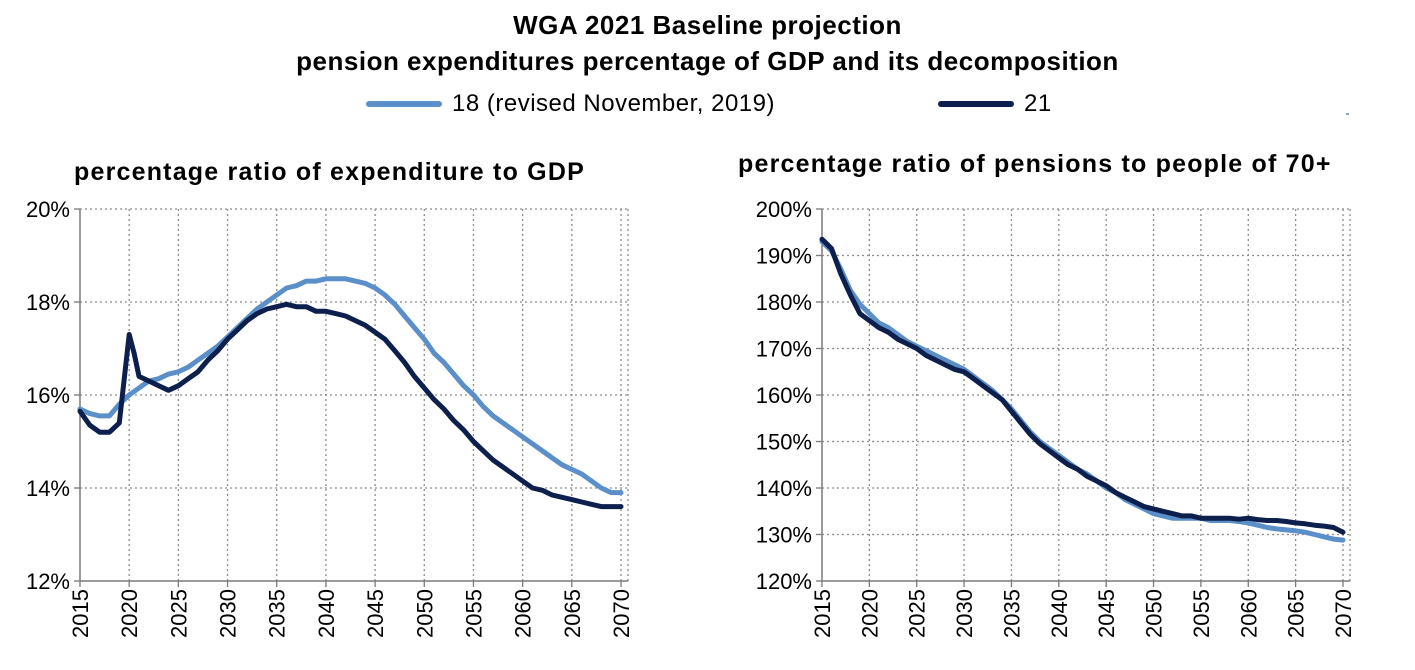 This screenshot has height=670, width=1415. What do you see at coordinates (784, 488) in the screenshot?
I see `pensions-y-tick-label-2: 140%` at bounding box center [784, 488].